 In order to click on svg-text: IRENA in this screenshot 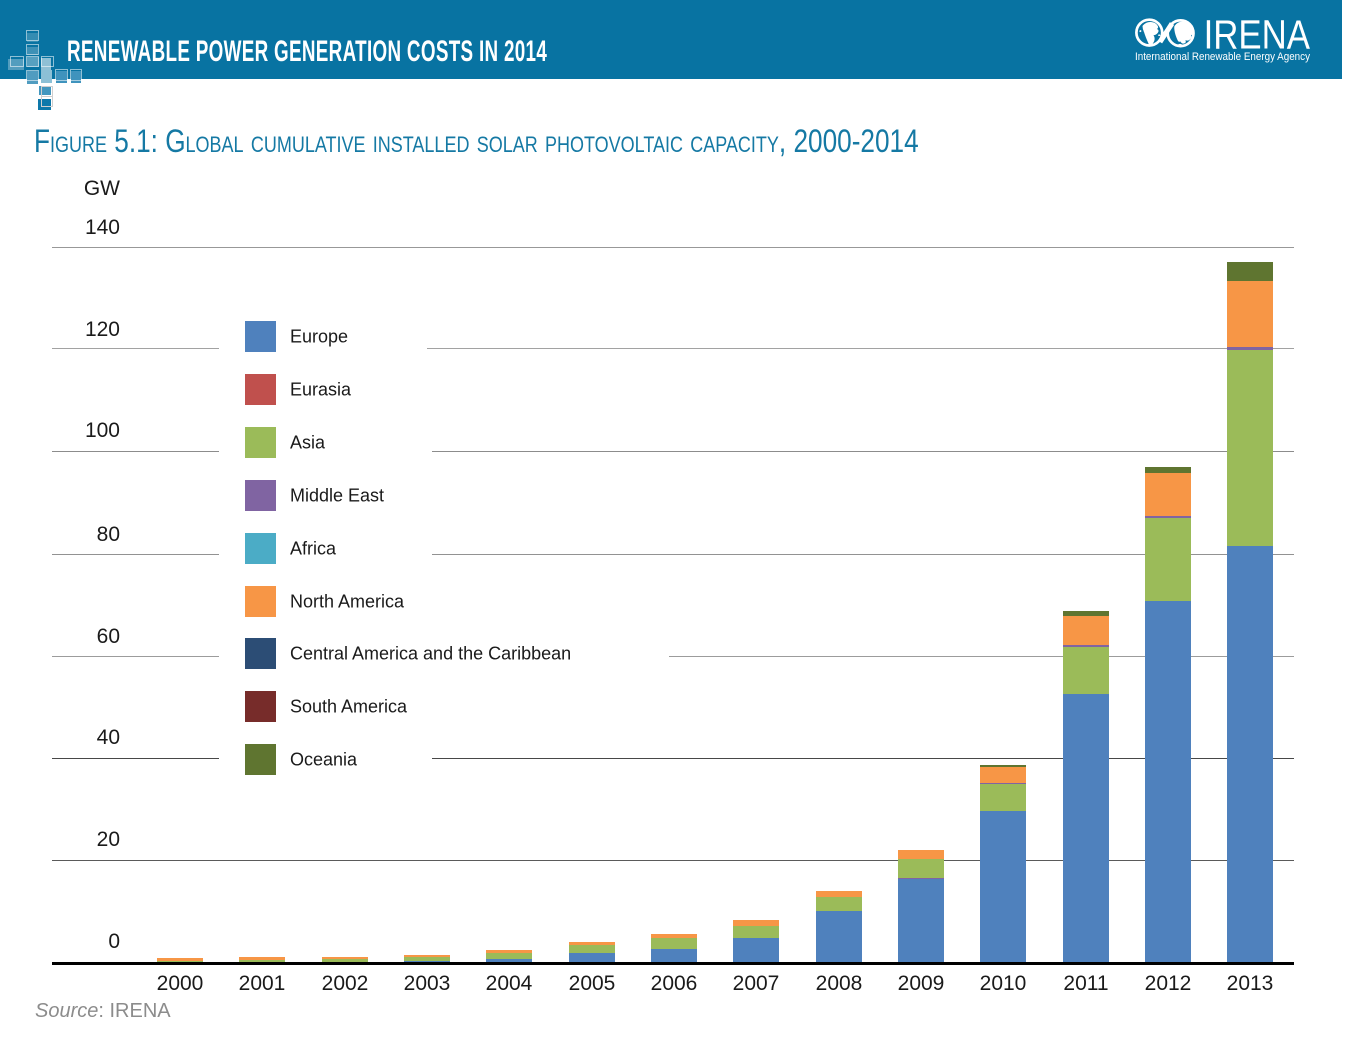, I will do `click(1257, 37)`.